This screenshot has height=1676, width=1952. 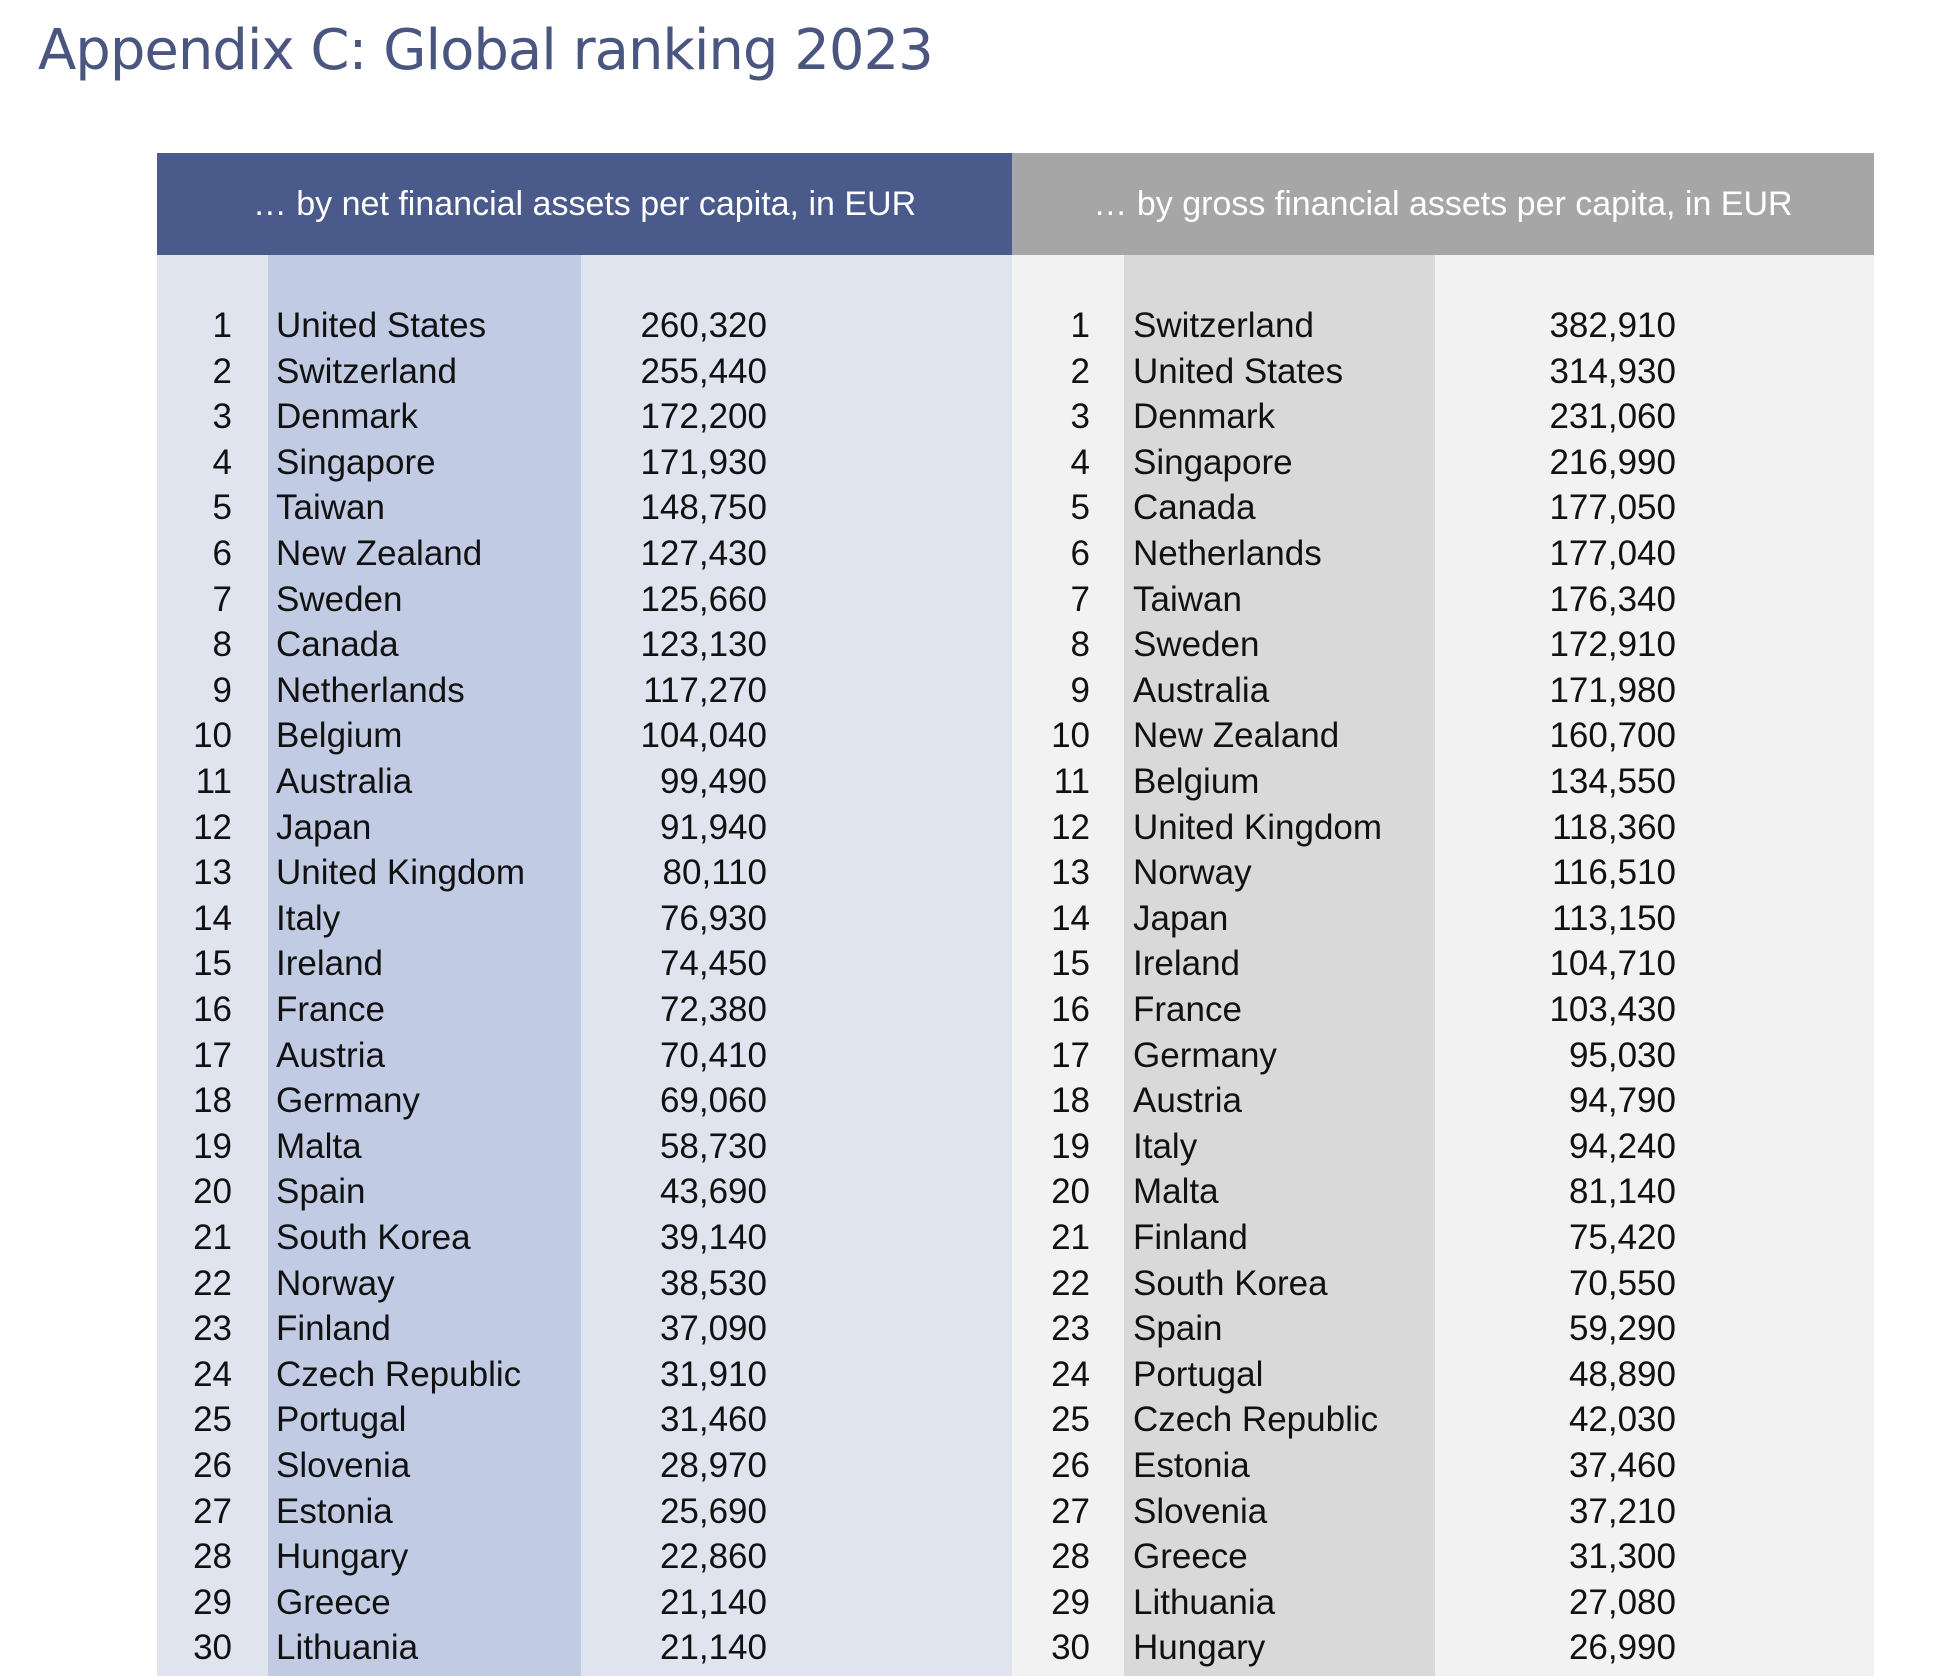 I want to click on country: Norway, so click(x=1192, y=873).